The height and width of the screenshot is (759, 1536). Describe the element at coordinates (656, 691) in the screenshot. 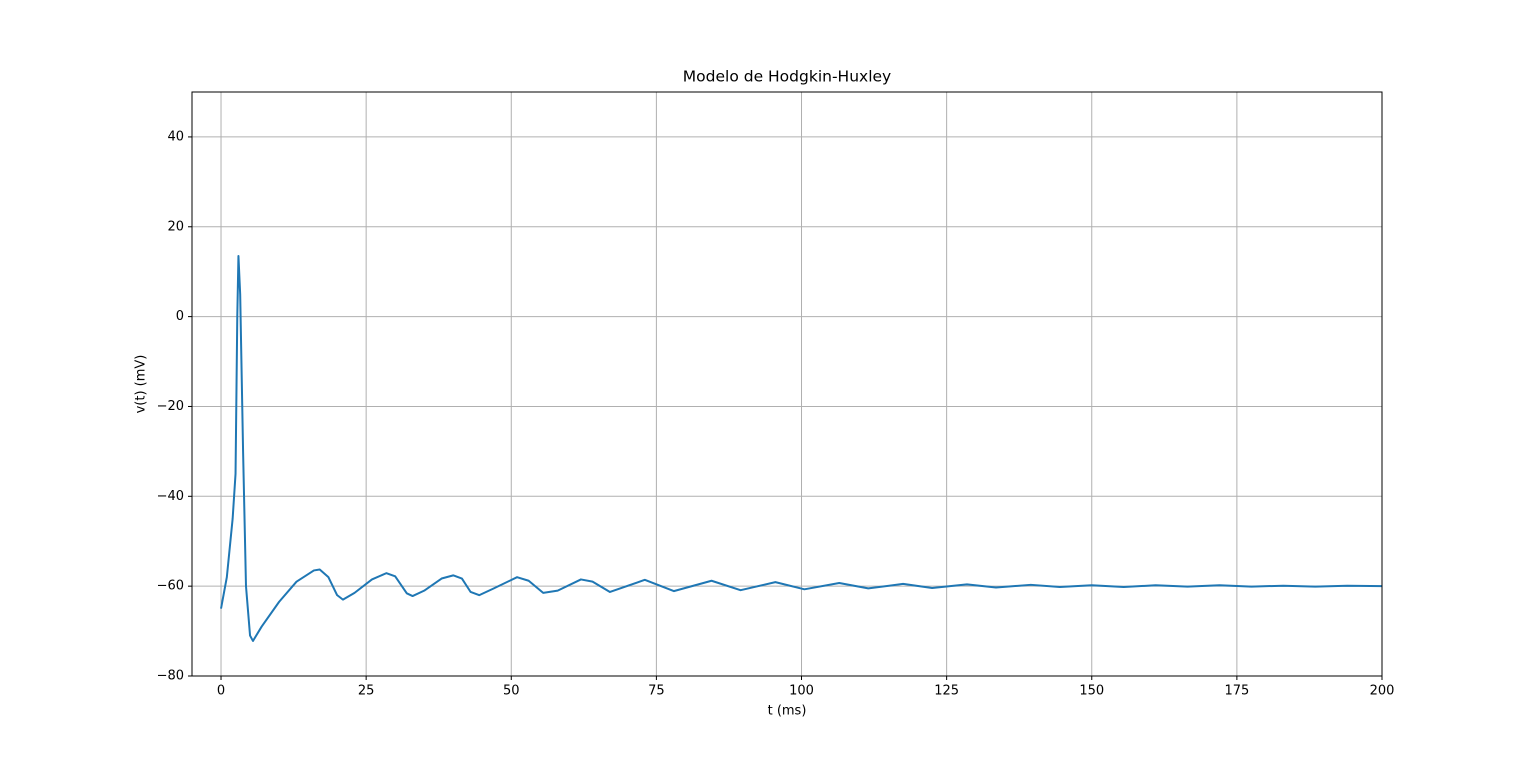

I see `x-tick-label: 75` at that location.